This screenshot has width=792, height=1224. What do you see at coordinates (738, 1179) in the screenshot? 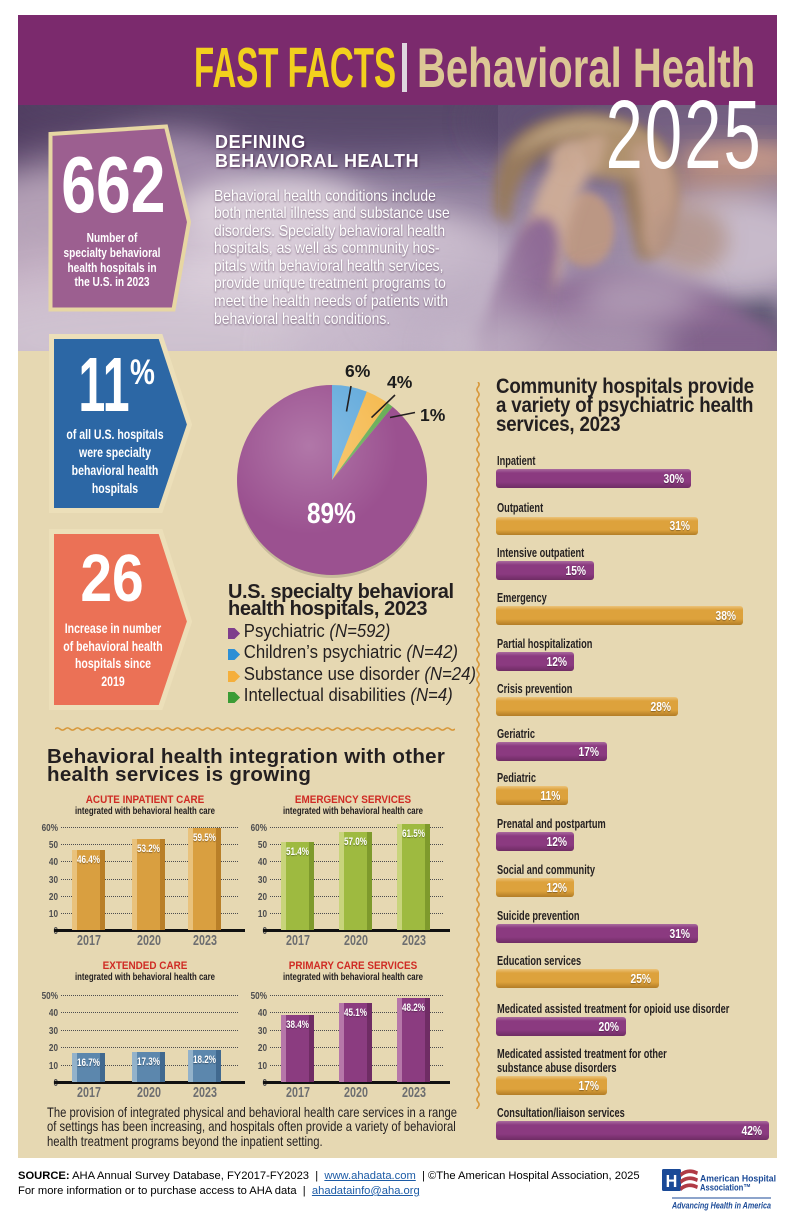
I see `svg-text: American Hospital` at bounding box center [738, 1179].